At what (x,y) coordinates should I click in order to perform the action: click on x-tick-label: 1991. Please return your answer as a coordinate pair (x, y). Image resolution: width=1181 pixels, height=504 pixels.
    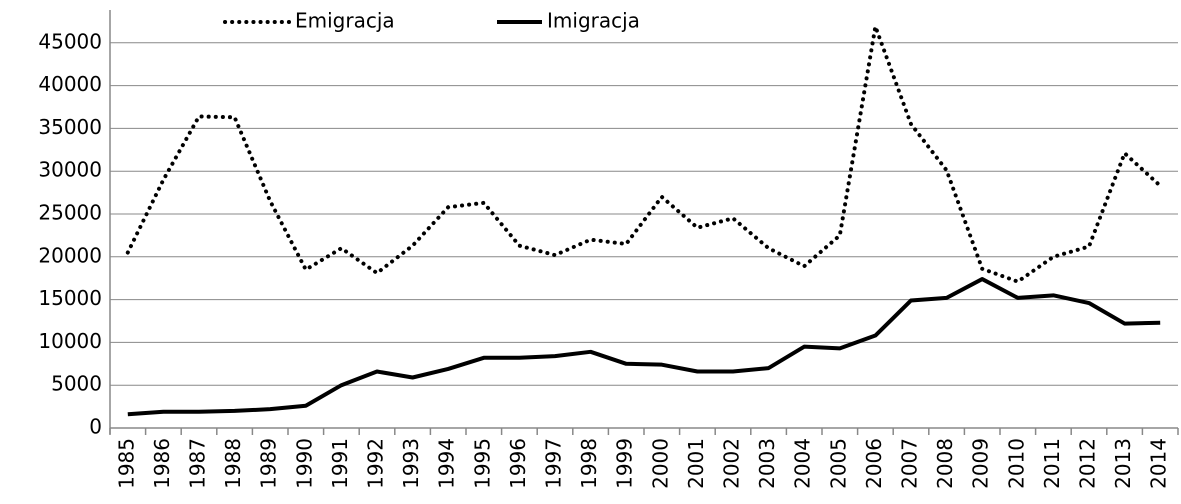
    Looking at the image, I should click on (340, 463).